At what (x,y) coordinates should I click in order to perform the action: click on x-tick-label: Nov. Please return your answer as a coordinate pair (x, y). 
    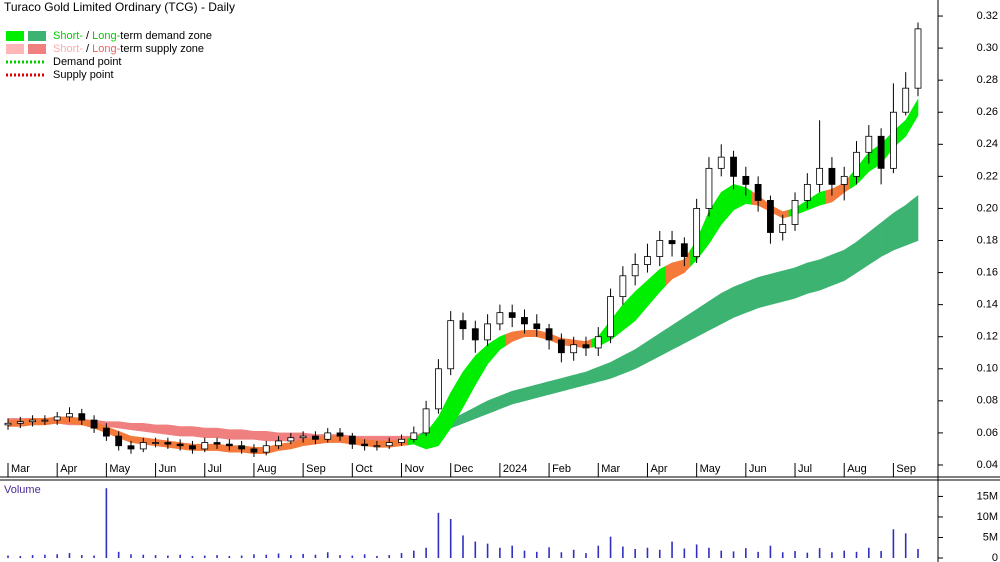
    Looking at the image, I should click on (415, 469).